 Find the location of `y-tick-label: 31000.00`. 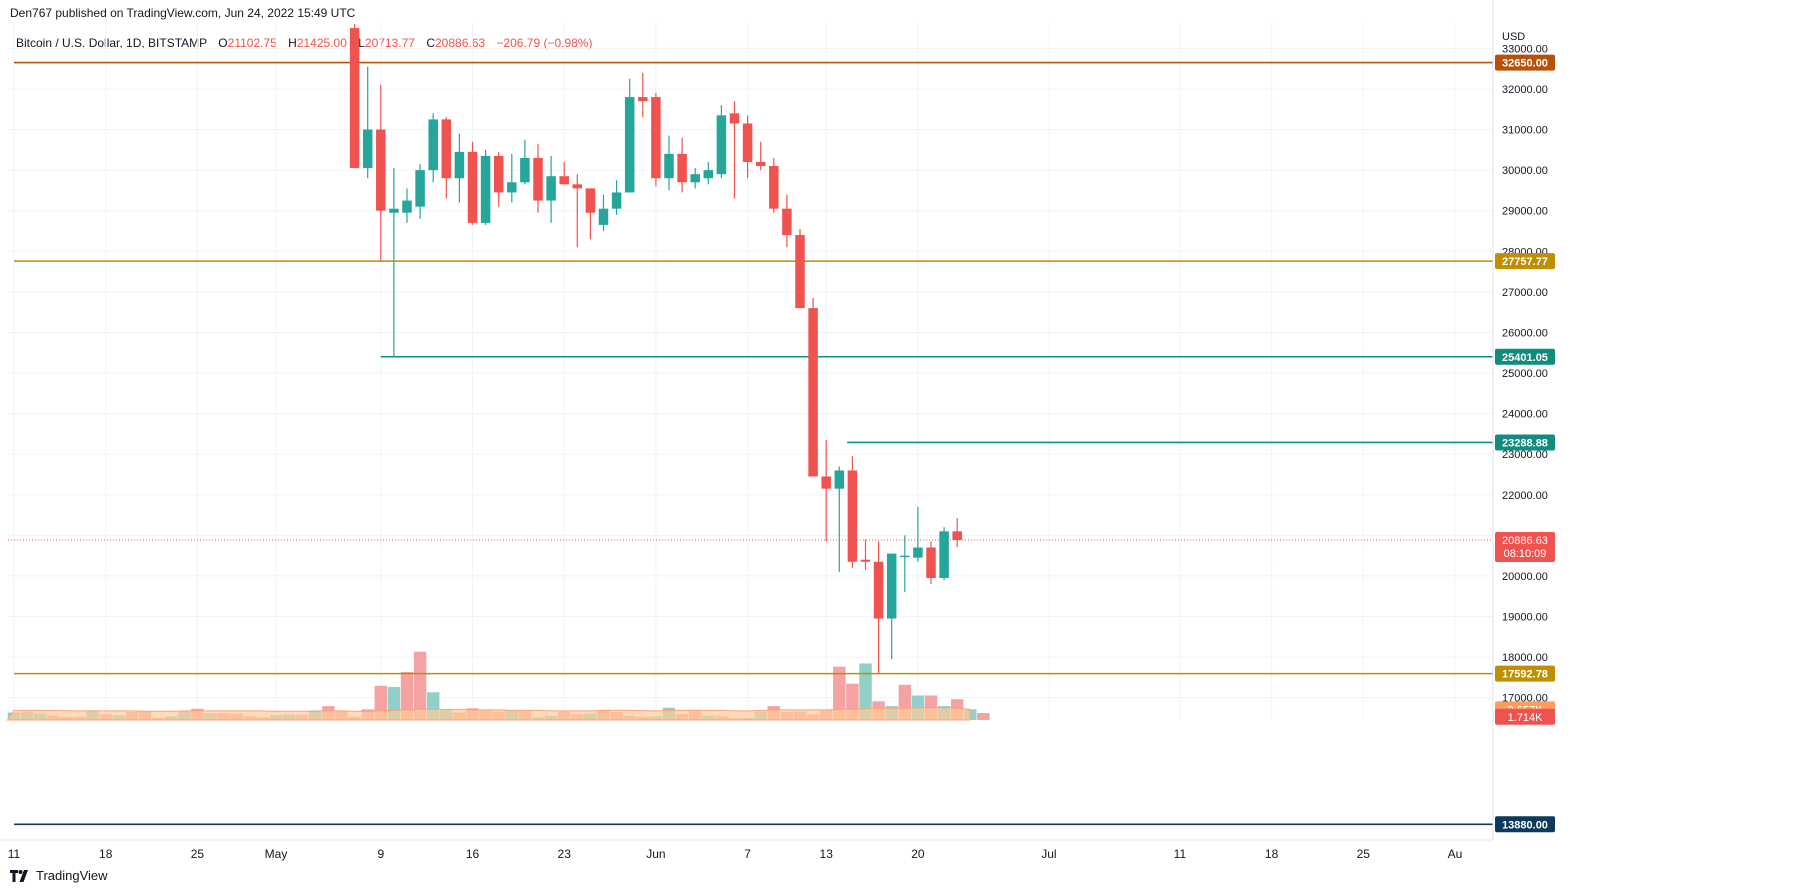

y-tick-label: 31000.00 is located at coordinates (1525, 131).